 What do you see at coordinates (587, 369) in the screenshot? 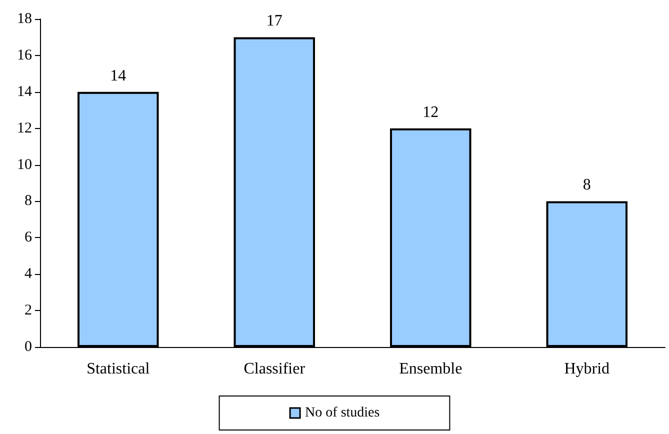
I see `x-tick-label: Hybrid` at bounding box center [587, 369].